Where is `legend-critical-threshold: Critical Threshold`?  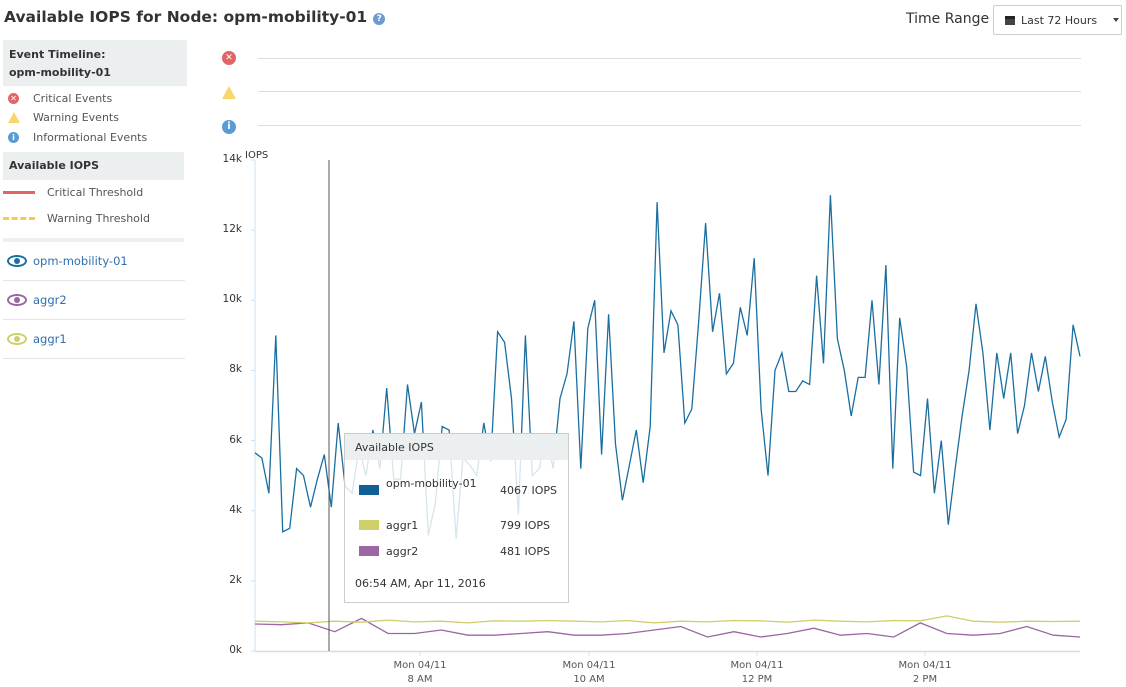 legend-critical-threshold: Critical Threshold is located at coordinates (73, 192).